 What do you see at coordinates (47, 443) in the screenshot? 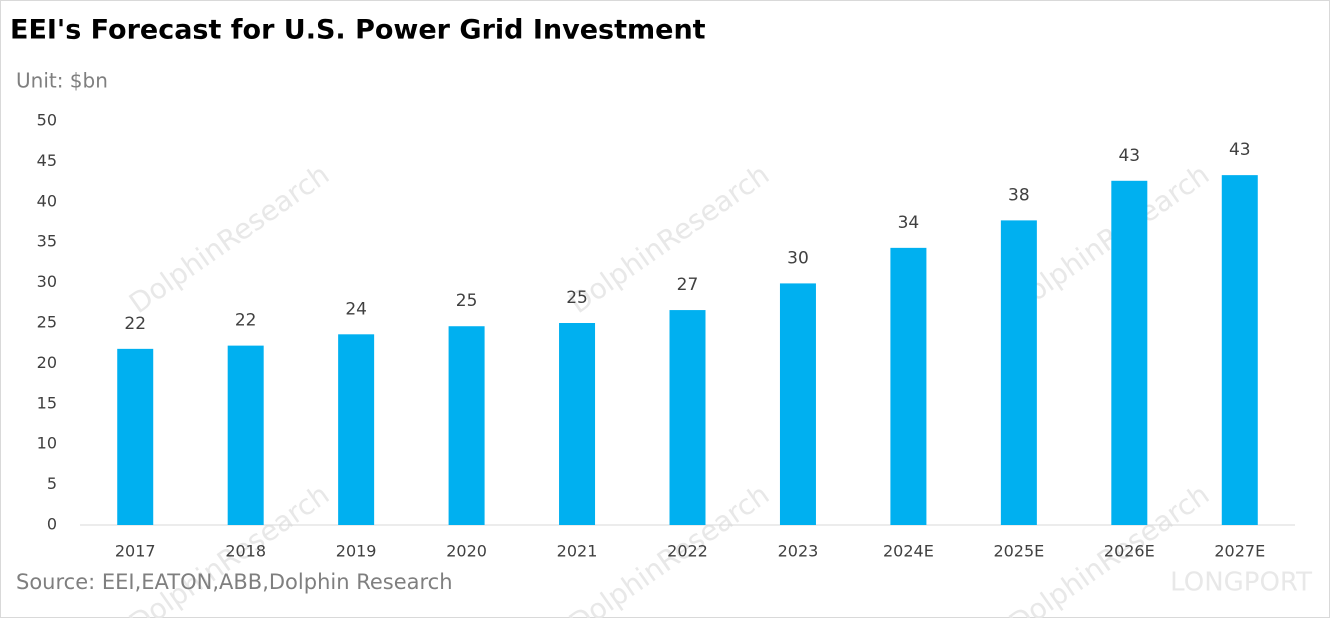
I see `y-tick-label: 10` at bounding box center [47, 443].